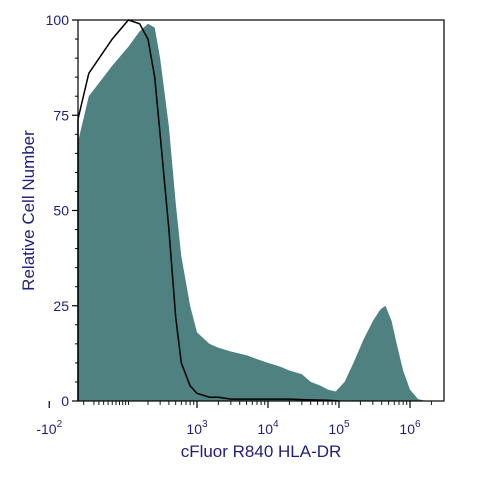  Describe the element at coordinates (65, 401) in the screenshot. I see `y-tick-label: 0` at that location.